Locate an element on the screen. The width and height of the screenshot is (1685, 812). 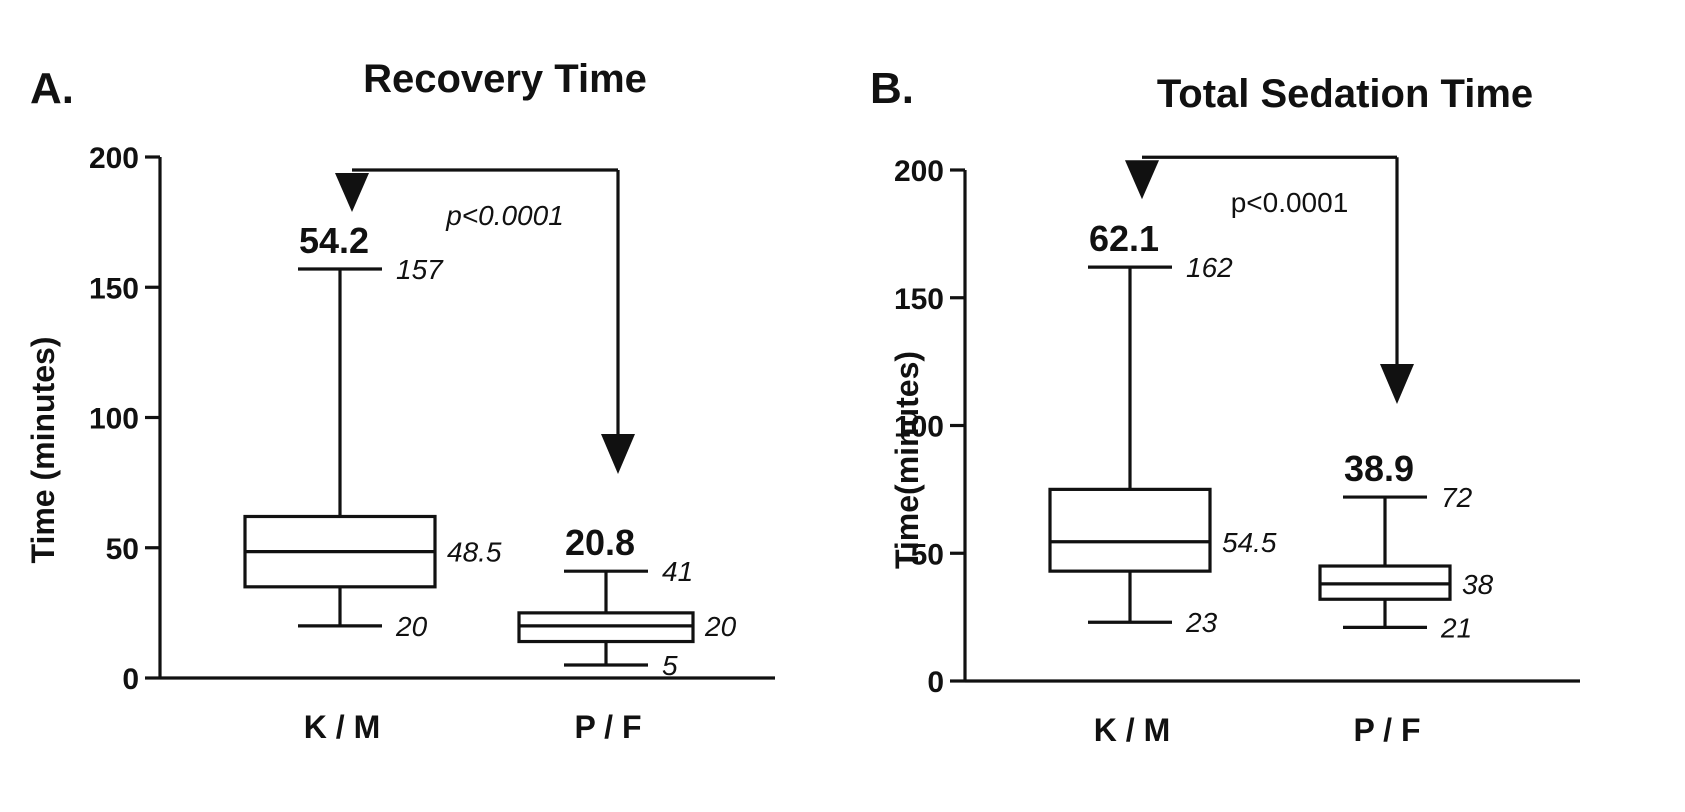
min-label: 23 is located at coordinates (1201, 622).